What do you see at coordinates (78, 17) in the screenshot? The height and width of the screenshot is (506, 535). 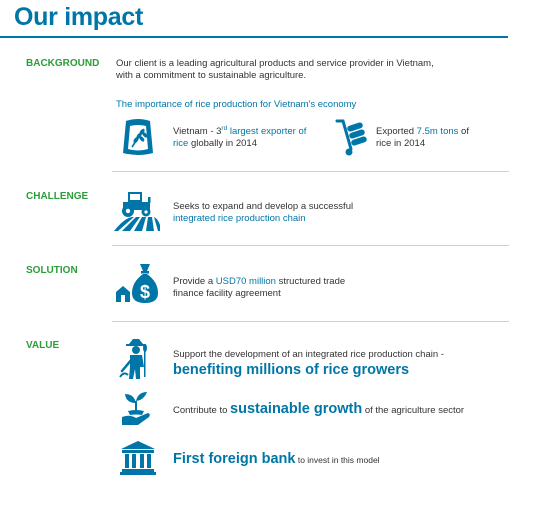 I see `page-title: Our impact` at bounding box center [78, 17].